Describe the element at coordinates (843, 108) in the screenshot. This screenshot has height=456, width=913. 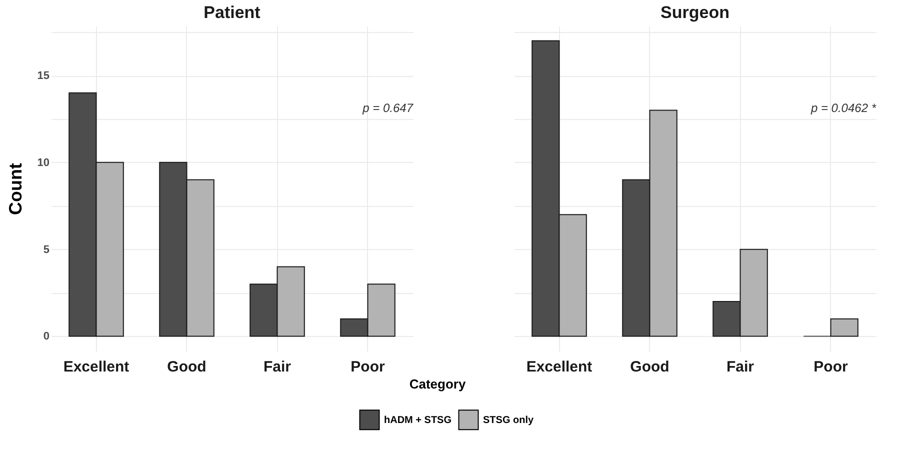
I see `annotation: p = 0.0462 *` at that location.